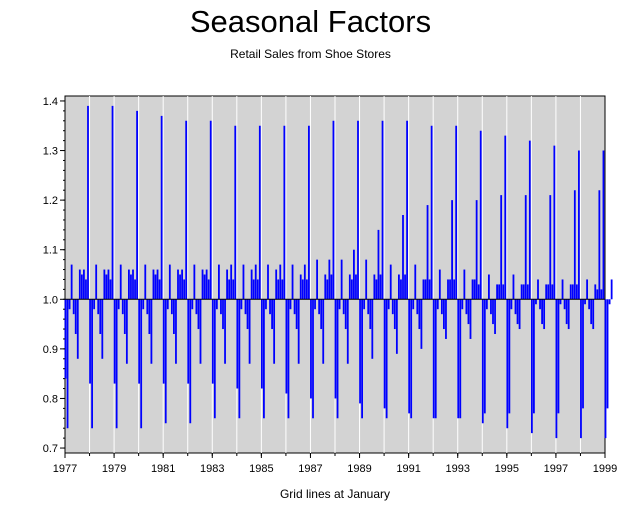 This screenshot has width=621, height=508. What do you see at coordinates (163, 469) in the screenshot?
I see `x-tick-label: 1981` at bounding box center [163, 469].